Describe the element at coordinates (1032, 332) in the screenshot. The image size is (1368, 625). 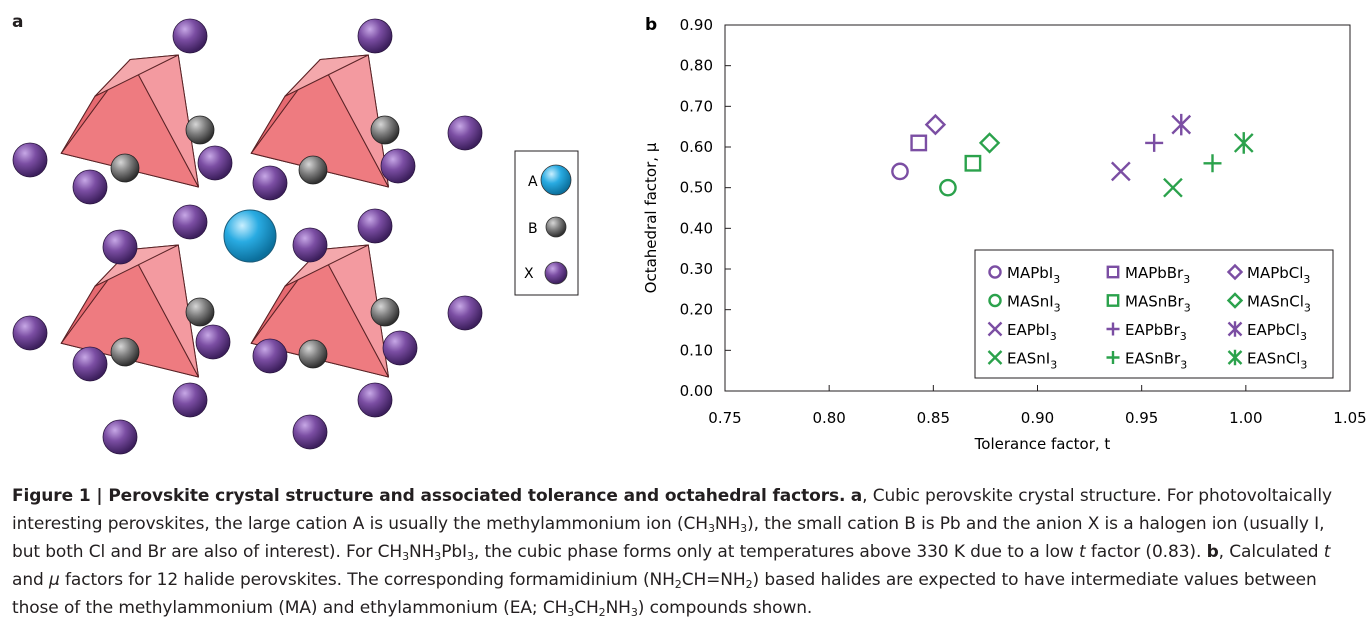
I see `legend-entry-label: EAPbI3` at that location.